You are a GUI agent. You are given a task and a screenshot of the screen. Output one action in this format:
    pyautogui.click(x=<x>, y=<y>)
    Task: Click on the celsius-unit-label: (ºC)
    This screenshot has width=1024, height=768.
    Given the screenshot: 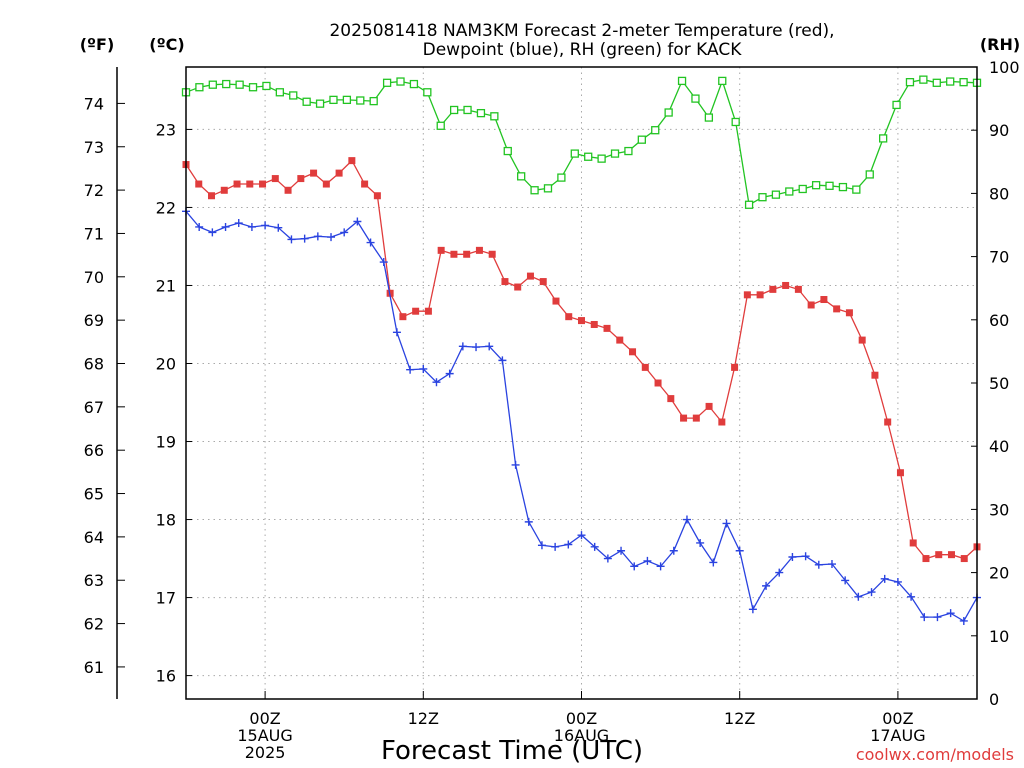 What is the action you would take?
    pyautogui.click(x=166, y=44)
    